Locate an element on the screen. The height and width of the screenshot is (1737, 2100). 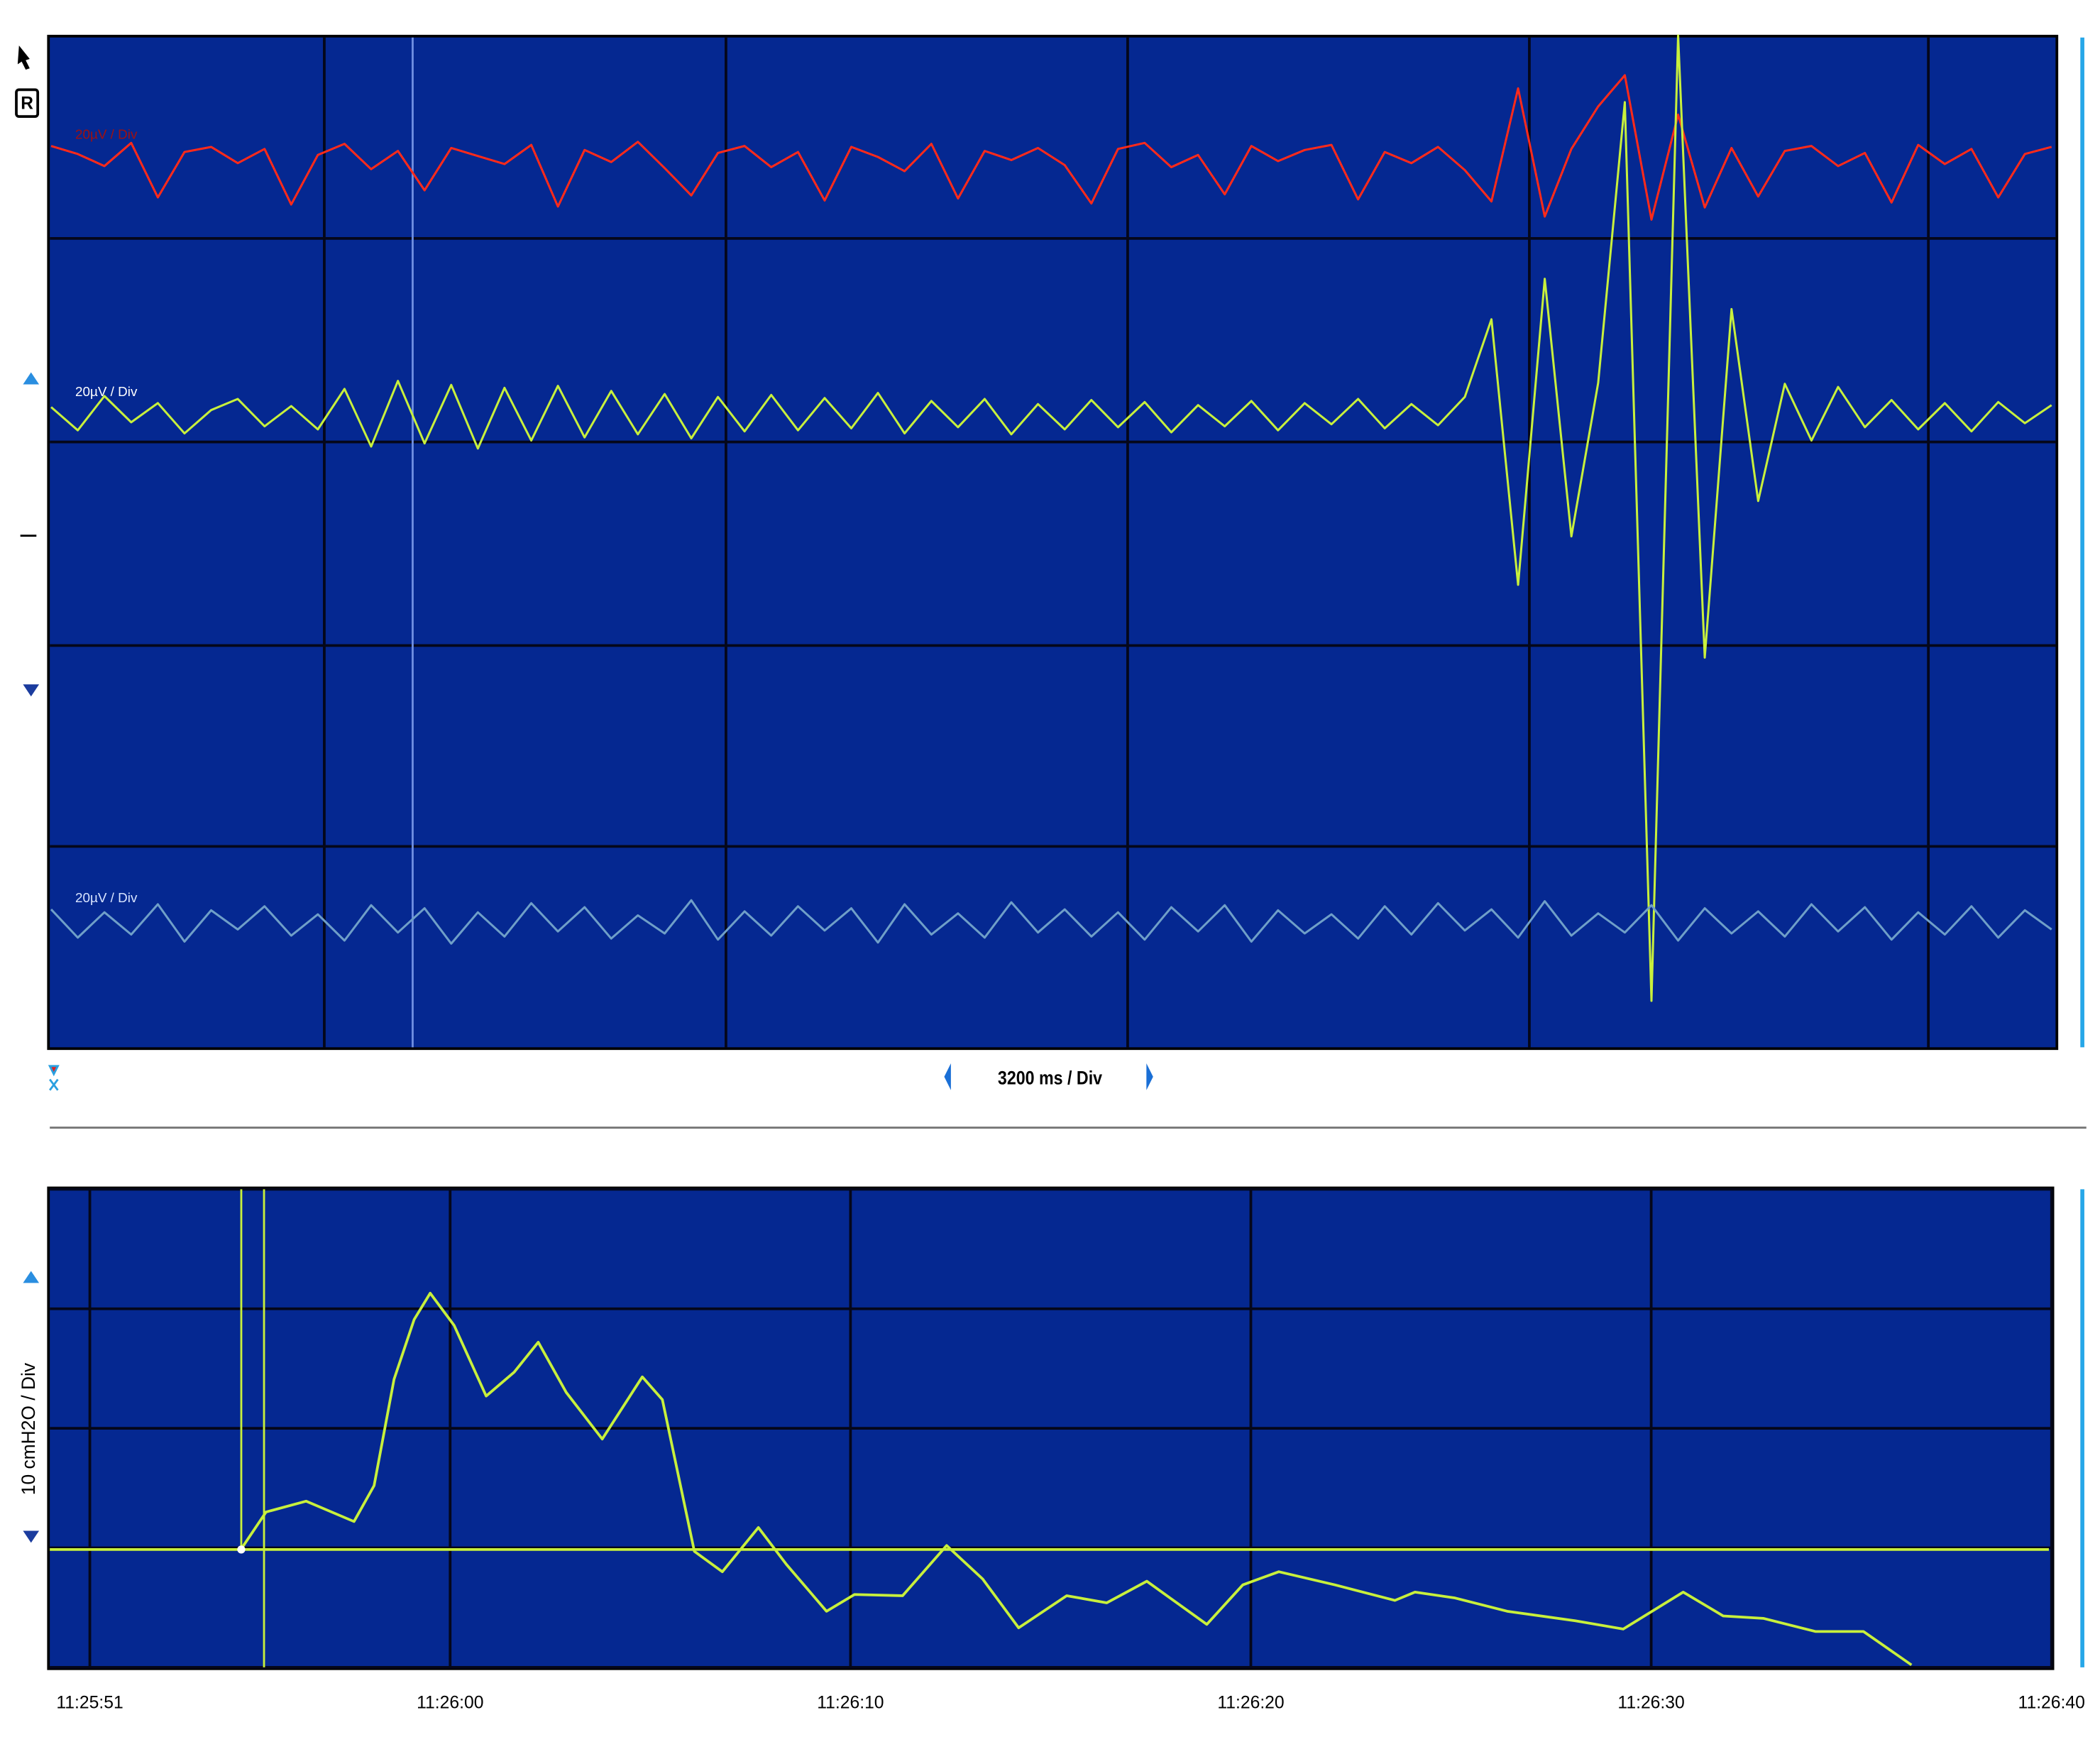
y-axis-label: 10 cmH2O / Div is located at coordinates (29, 1428).